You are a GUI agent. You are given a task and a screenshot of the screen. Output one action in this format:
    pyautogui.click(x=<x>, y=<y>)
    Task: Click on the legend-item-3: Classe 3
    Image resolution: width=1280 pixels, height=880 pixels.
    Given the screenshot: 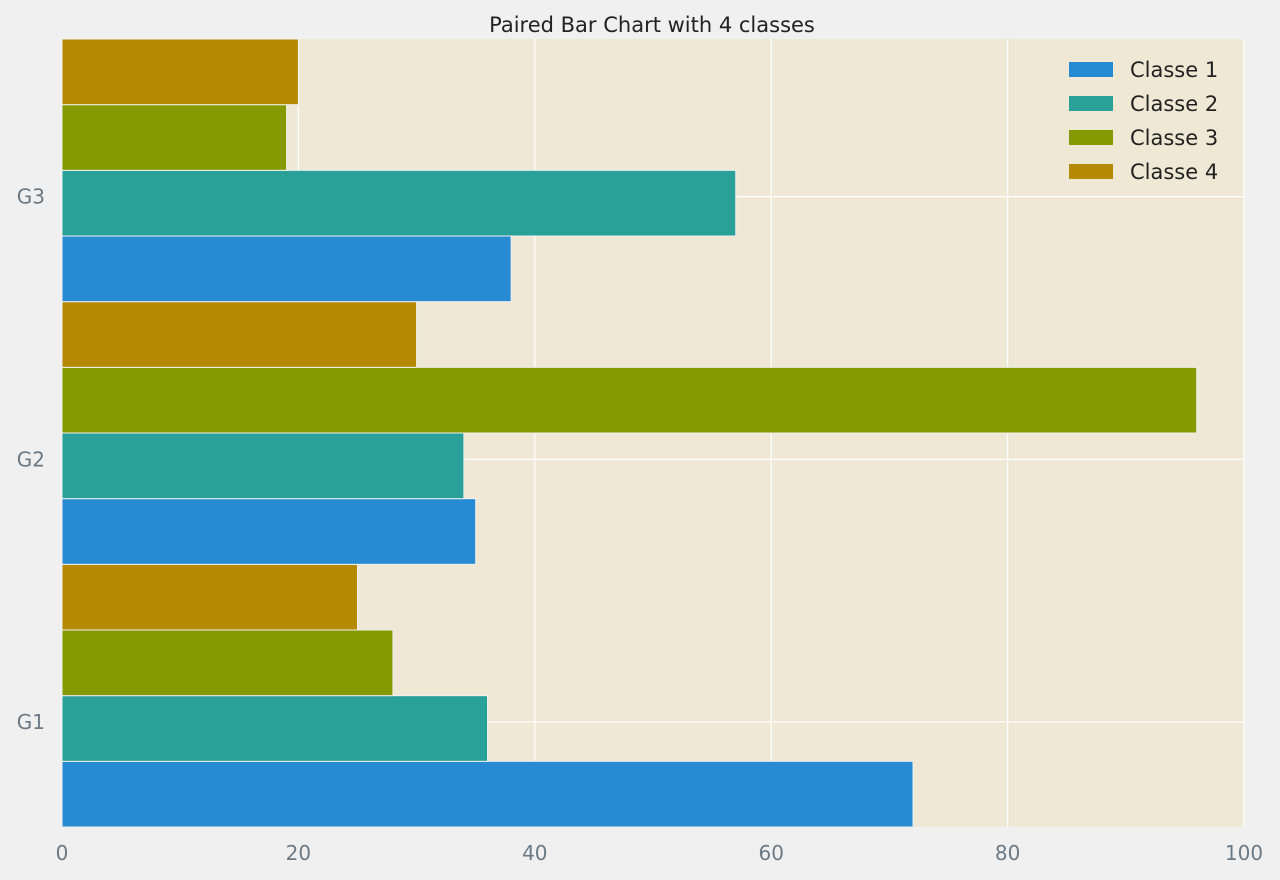 What is the action you would take?
    pyautogui.click(x=1143, y=138)
    